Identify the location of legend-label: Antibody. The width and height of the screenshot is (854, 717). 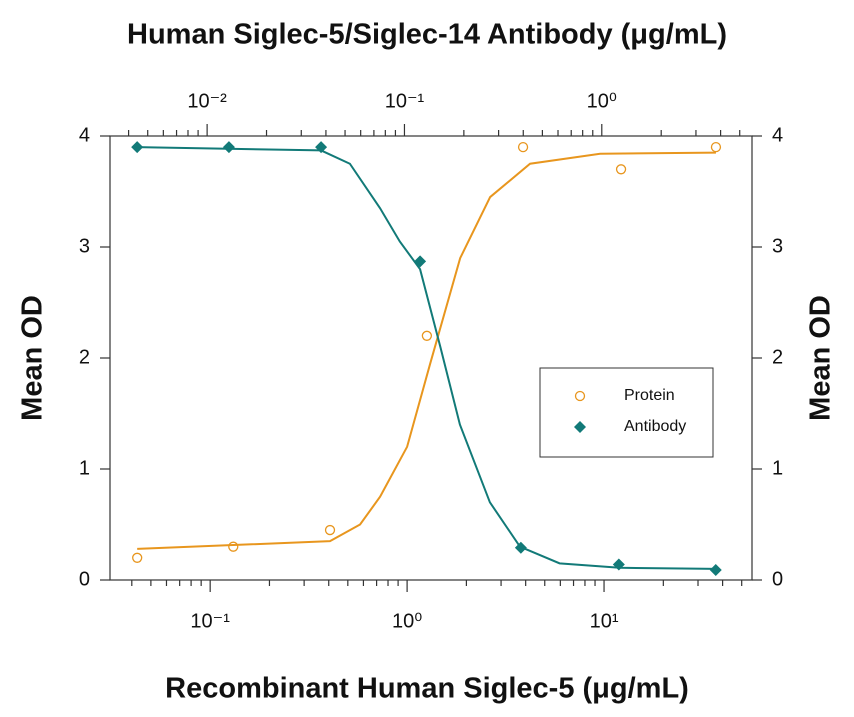
(655, 426).